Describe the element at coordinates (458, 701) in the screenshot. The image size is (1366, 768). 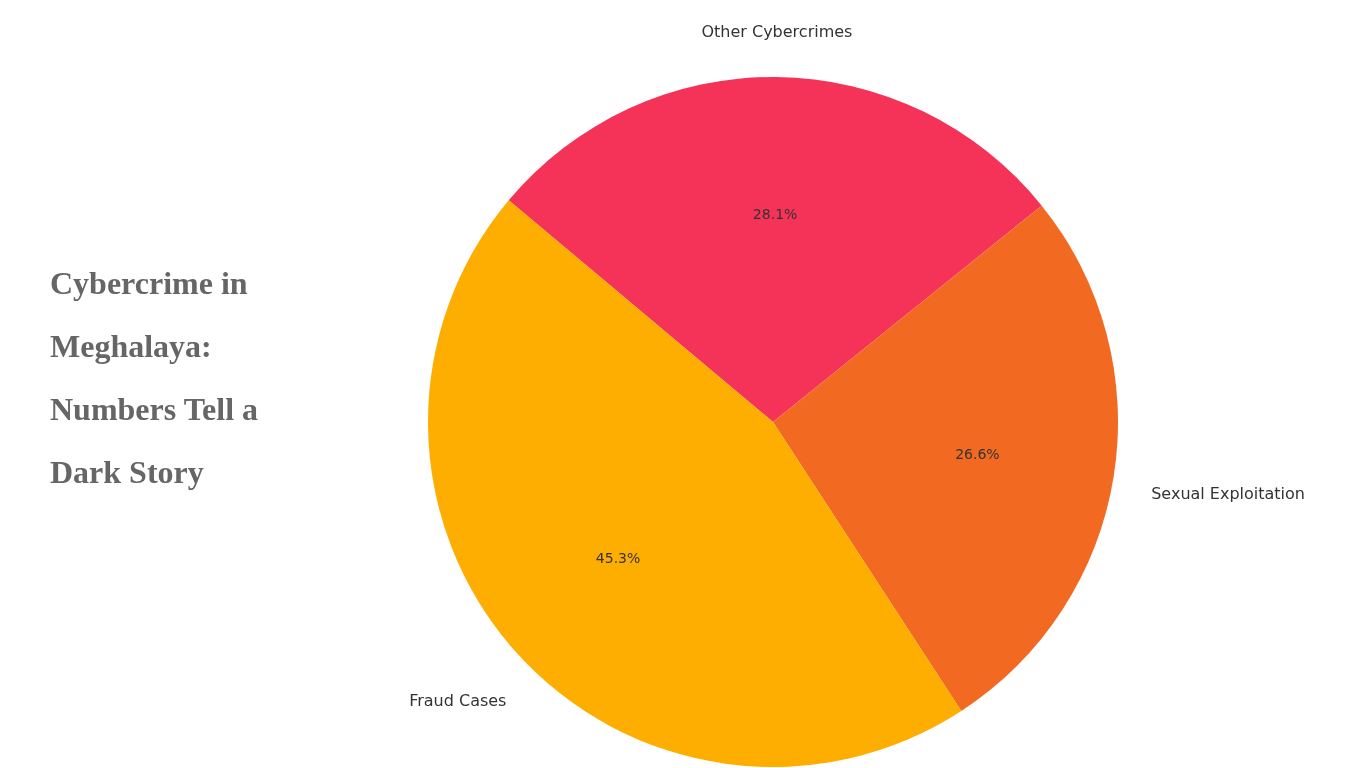
I see `slice-label: Fraud Cases` at that location.